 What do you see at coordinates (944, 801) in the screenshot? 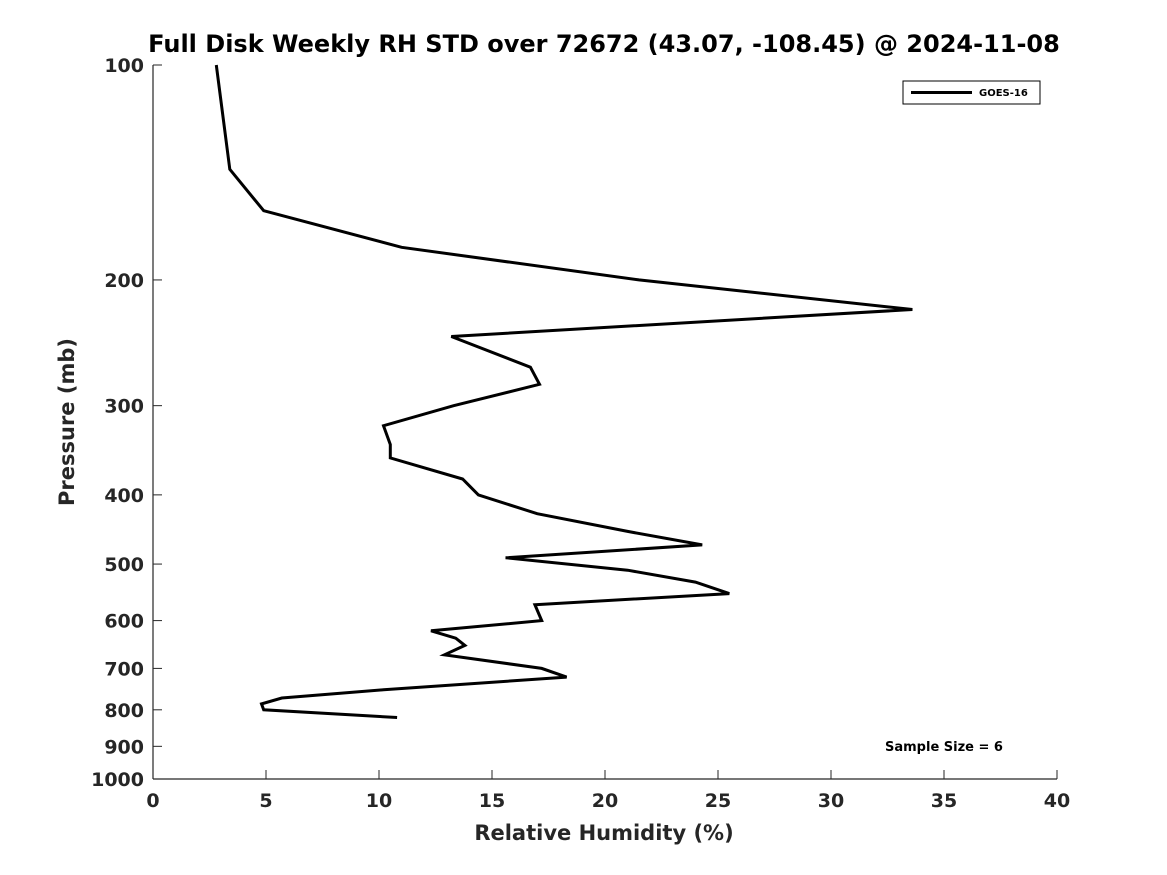
I see `x-tick-label: 35` at bounding box center [944, 801].